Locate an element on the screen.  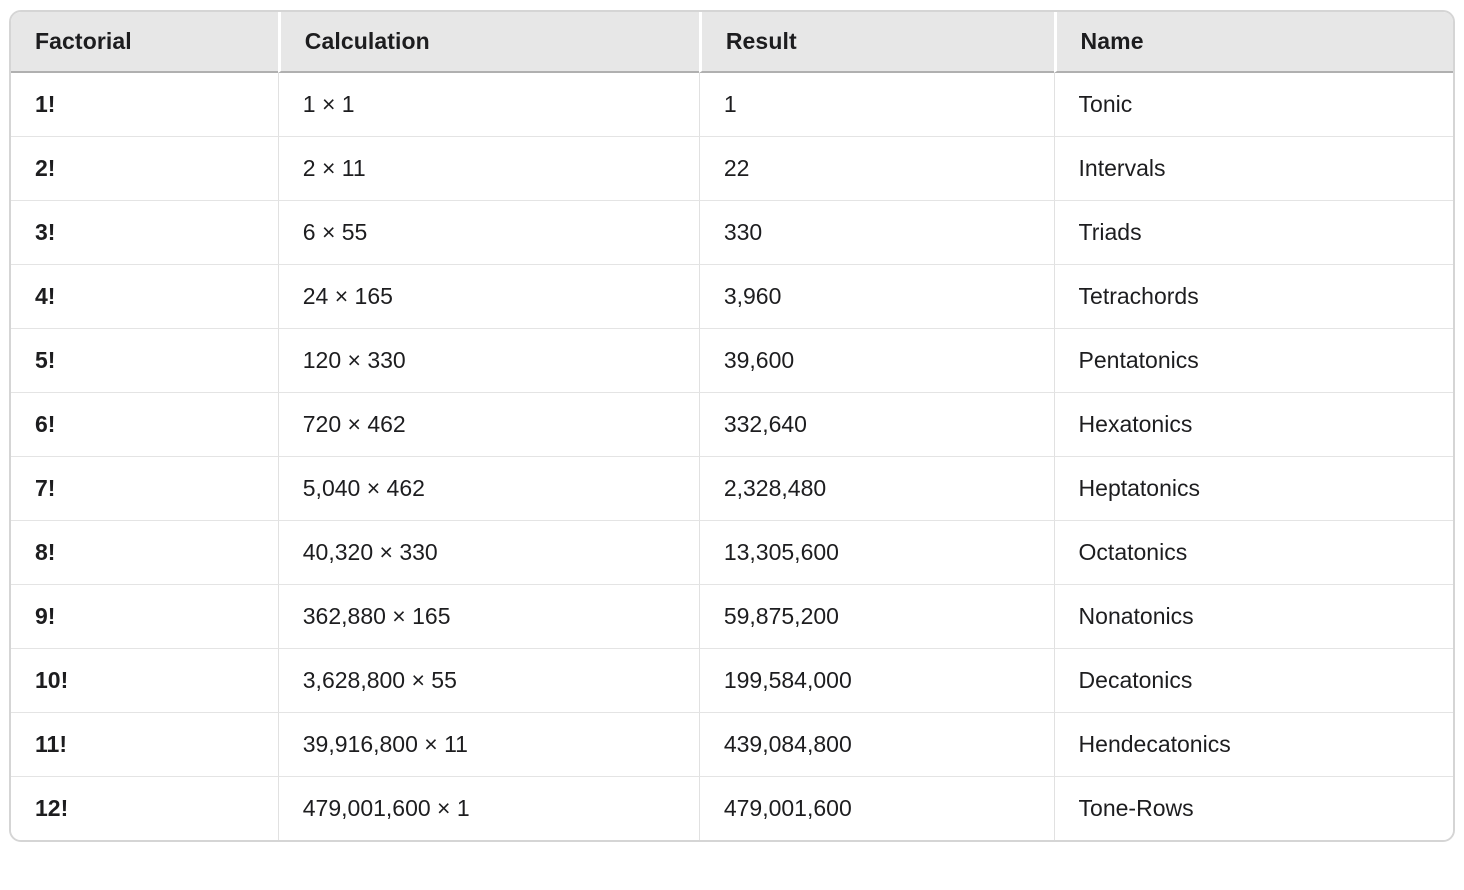
cell-name: Decatonics is located at coordinates (1253, 681).